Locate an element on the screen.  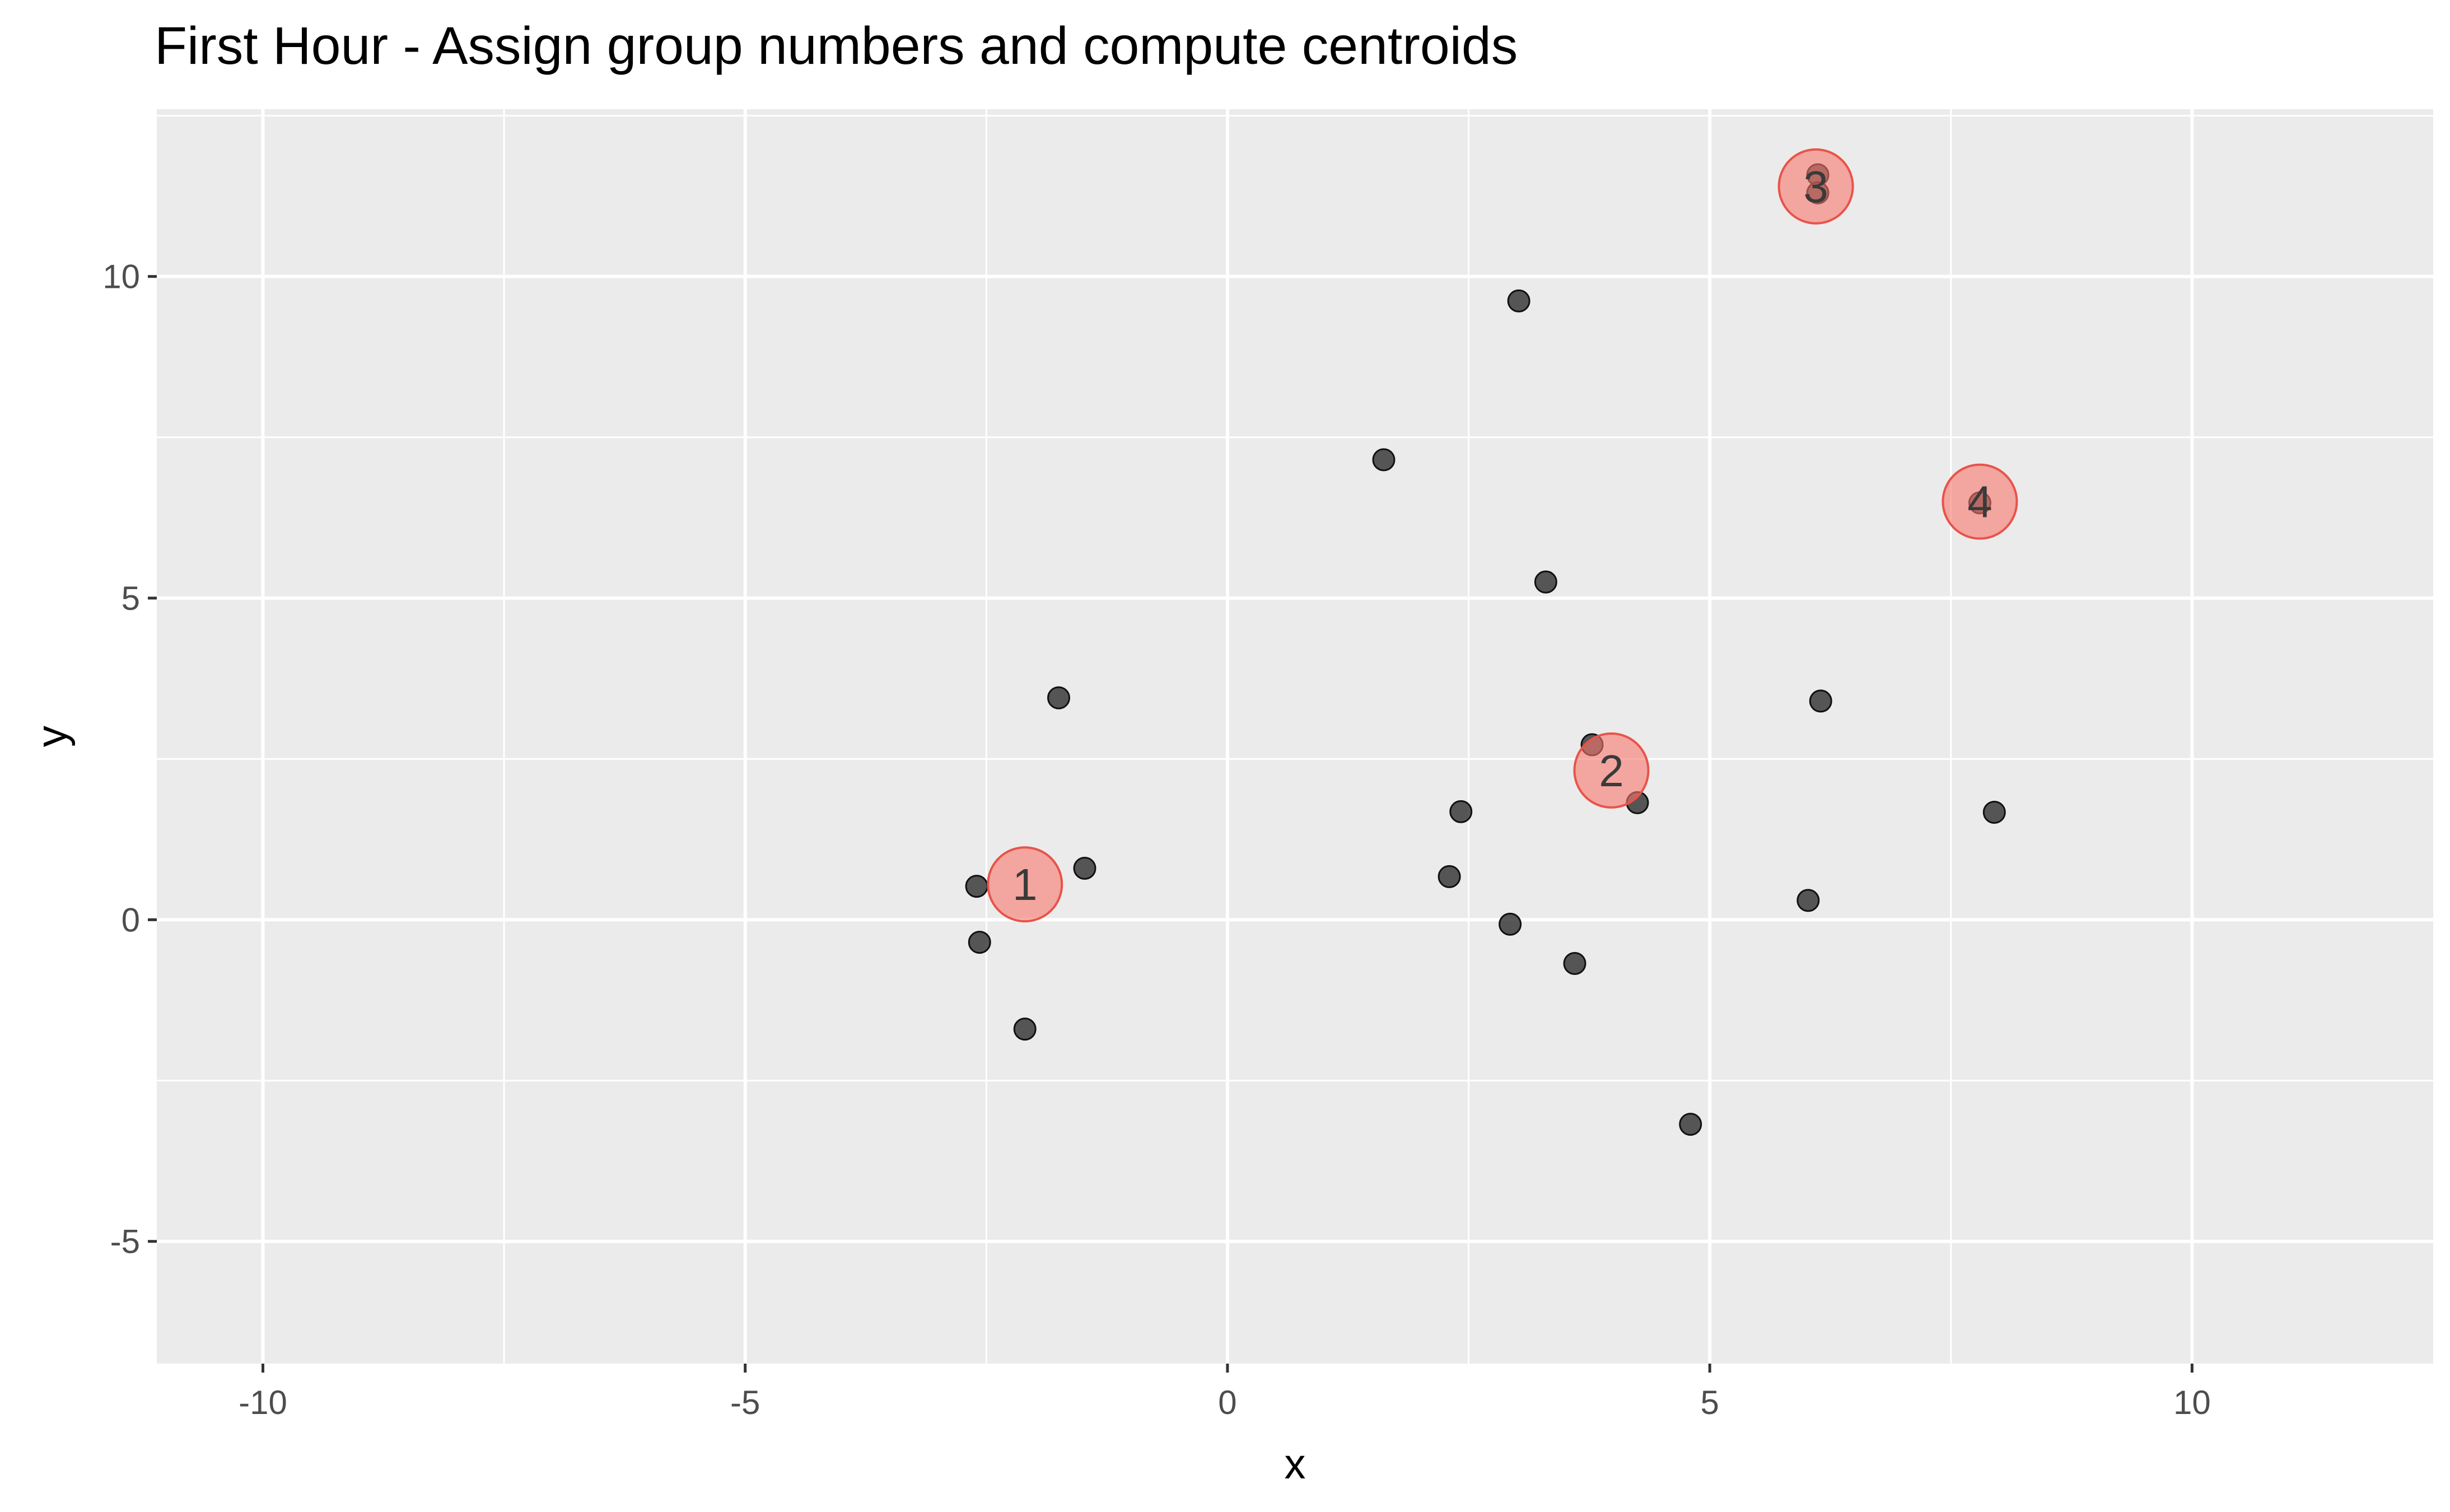
y-tick-label: 10 is located at coordinates (121, 277).